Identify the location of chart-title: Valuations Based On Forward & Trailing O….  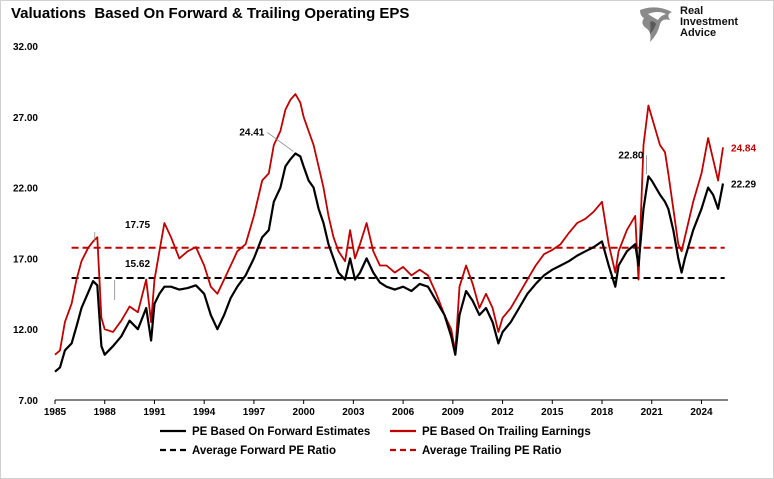
(210, 13).